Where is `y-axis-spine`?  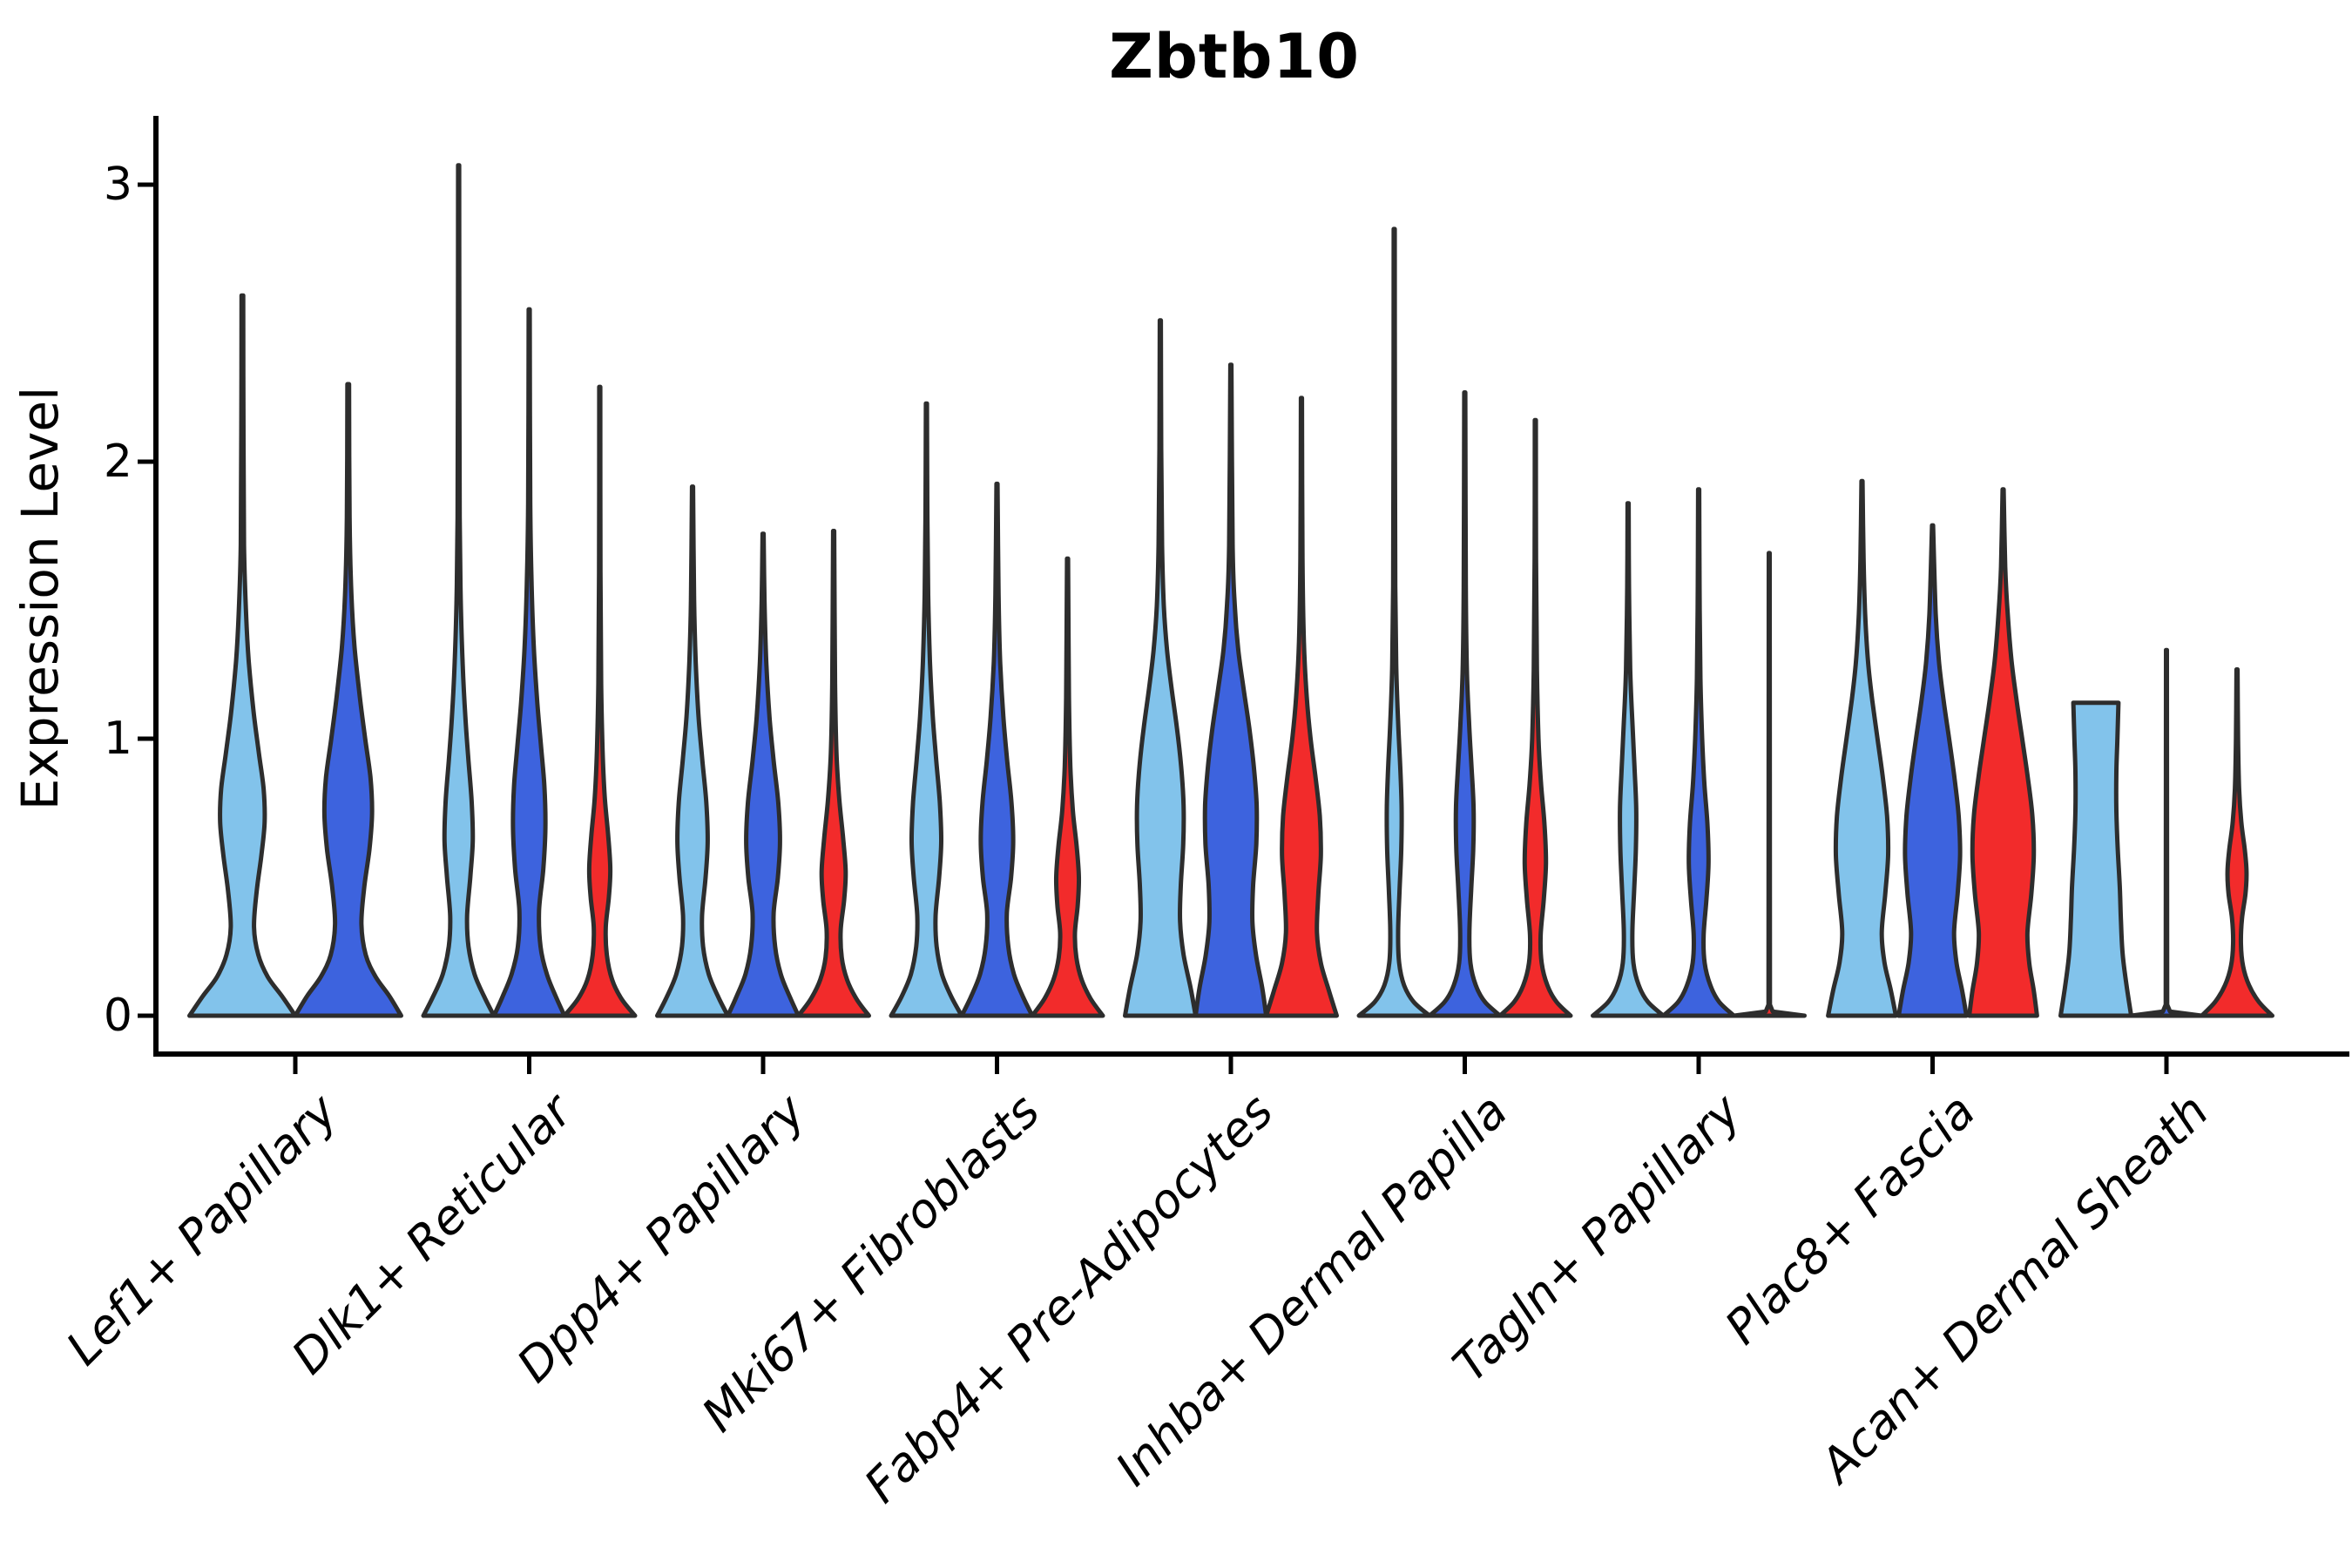 y-axis-spine is located at coordinates (156, 586).